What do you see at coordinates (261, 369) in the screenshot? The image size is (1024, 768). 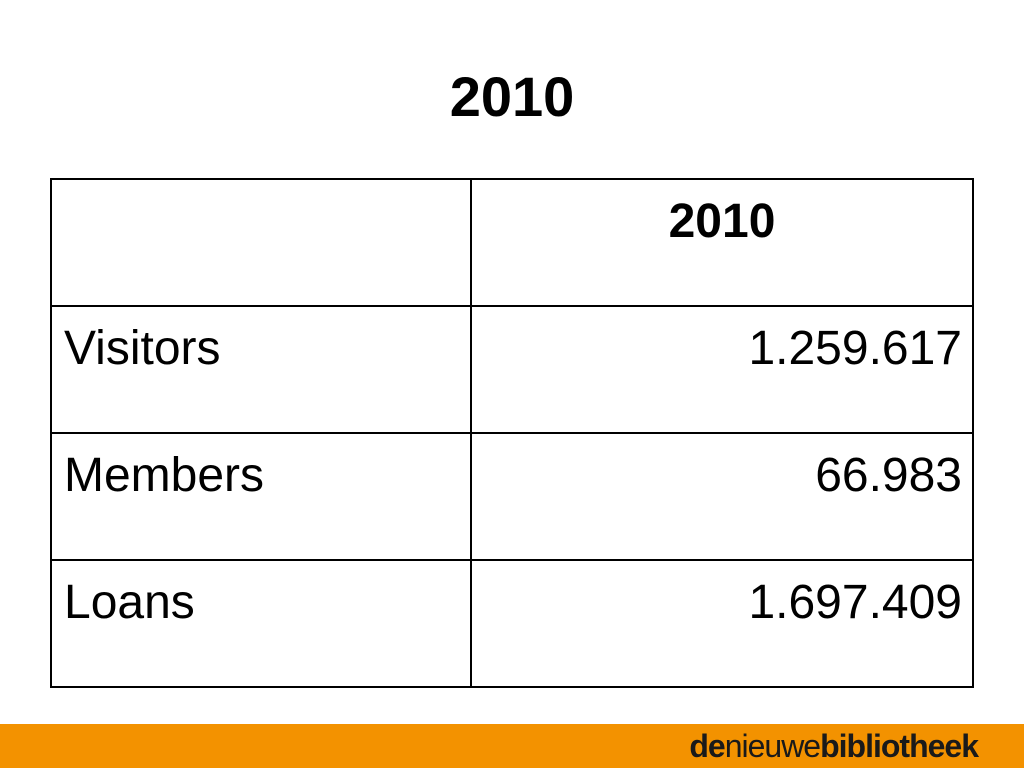 I see `row-label-cell: Visitors` at bounding box center [261, 369].